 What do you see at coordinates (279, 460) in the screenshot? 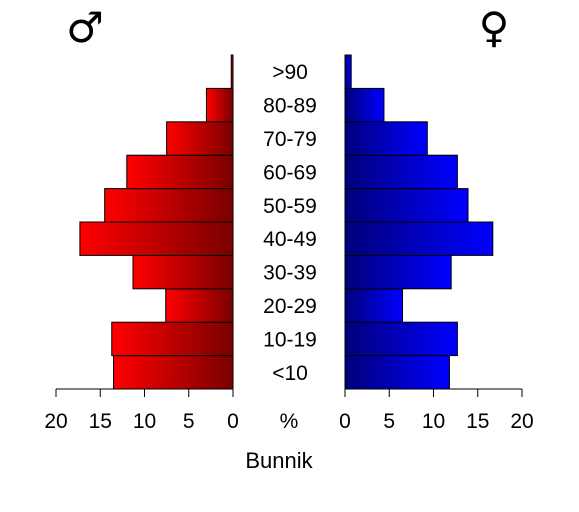
I see `x-axis-label: Bunnik` at bounding box center [279, 460].